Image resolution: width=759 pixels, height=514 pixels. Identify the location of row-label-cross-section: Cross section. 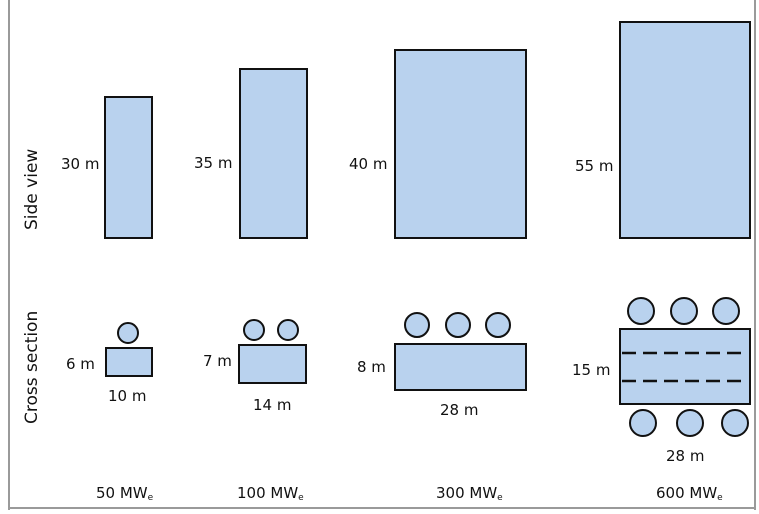
(32, 367).